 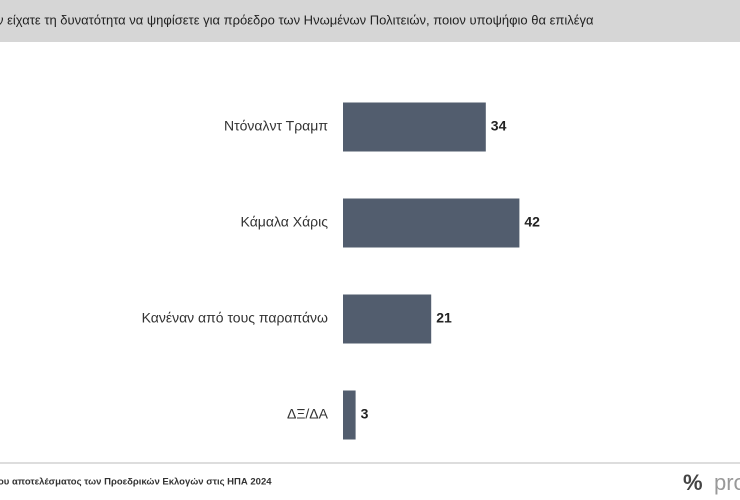 What do you see at coordinates (444, 318) in the screenshot?
I see `value-label: 21` at bounding box center [444, 318].